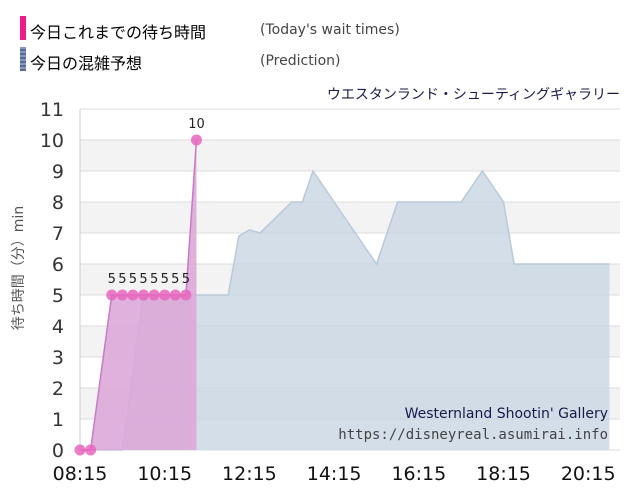 Image resolution: width=640 pixels, height=500 pixels. I want to click on y-tick-label: 7, so click(58, 234).